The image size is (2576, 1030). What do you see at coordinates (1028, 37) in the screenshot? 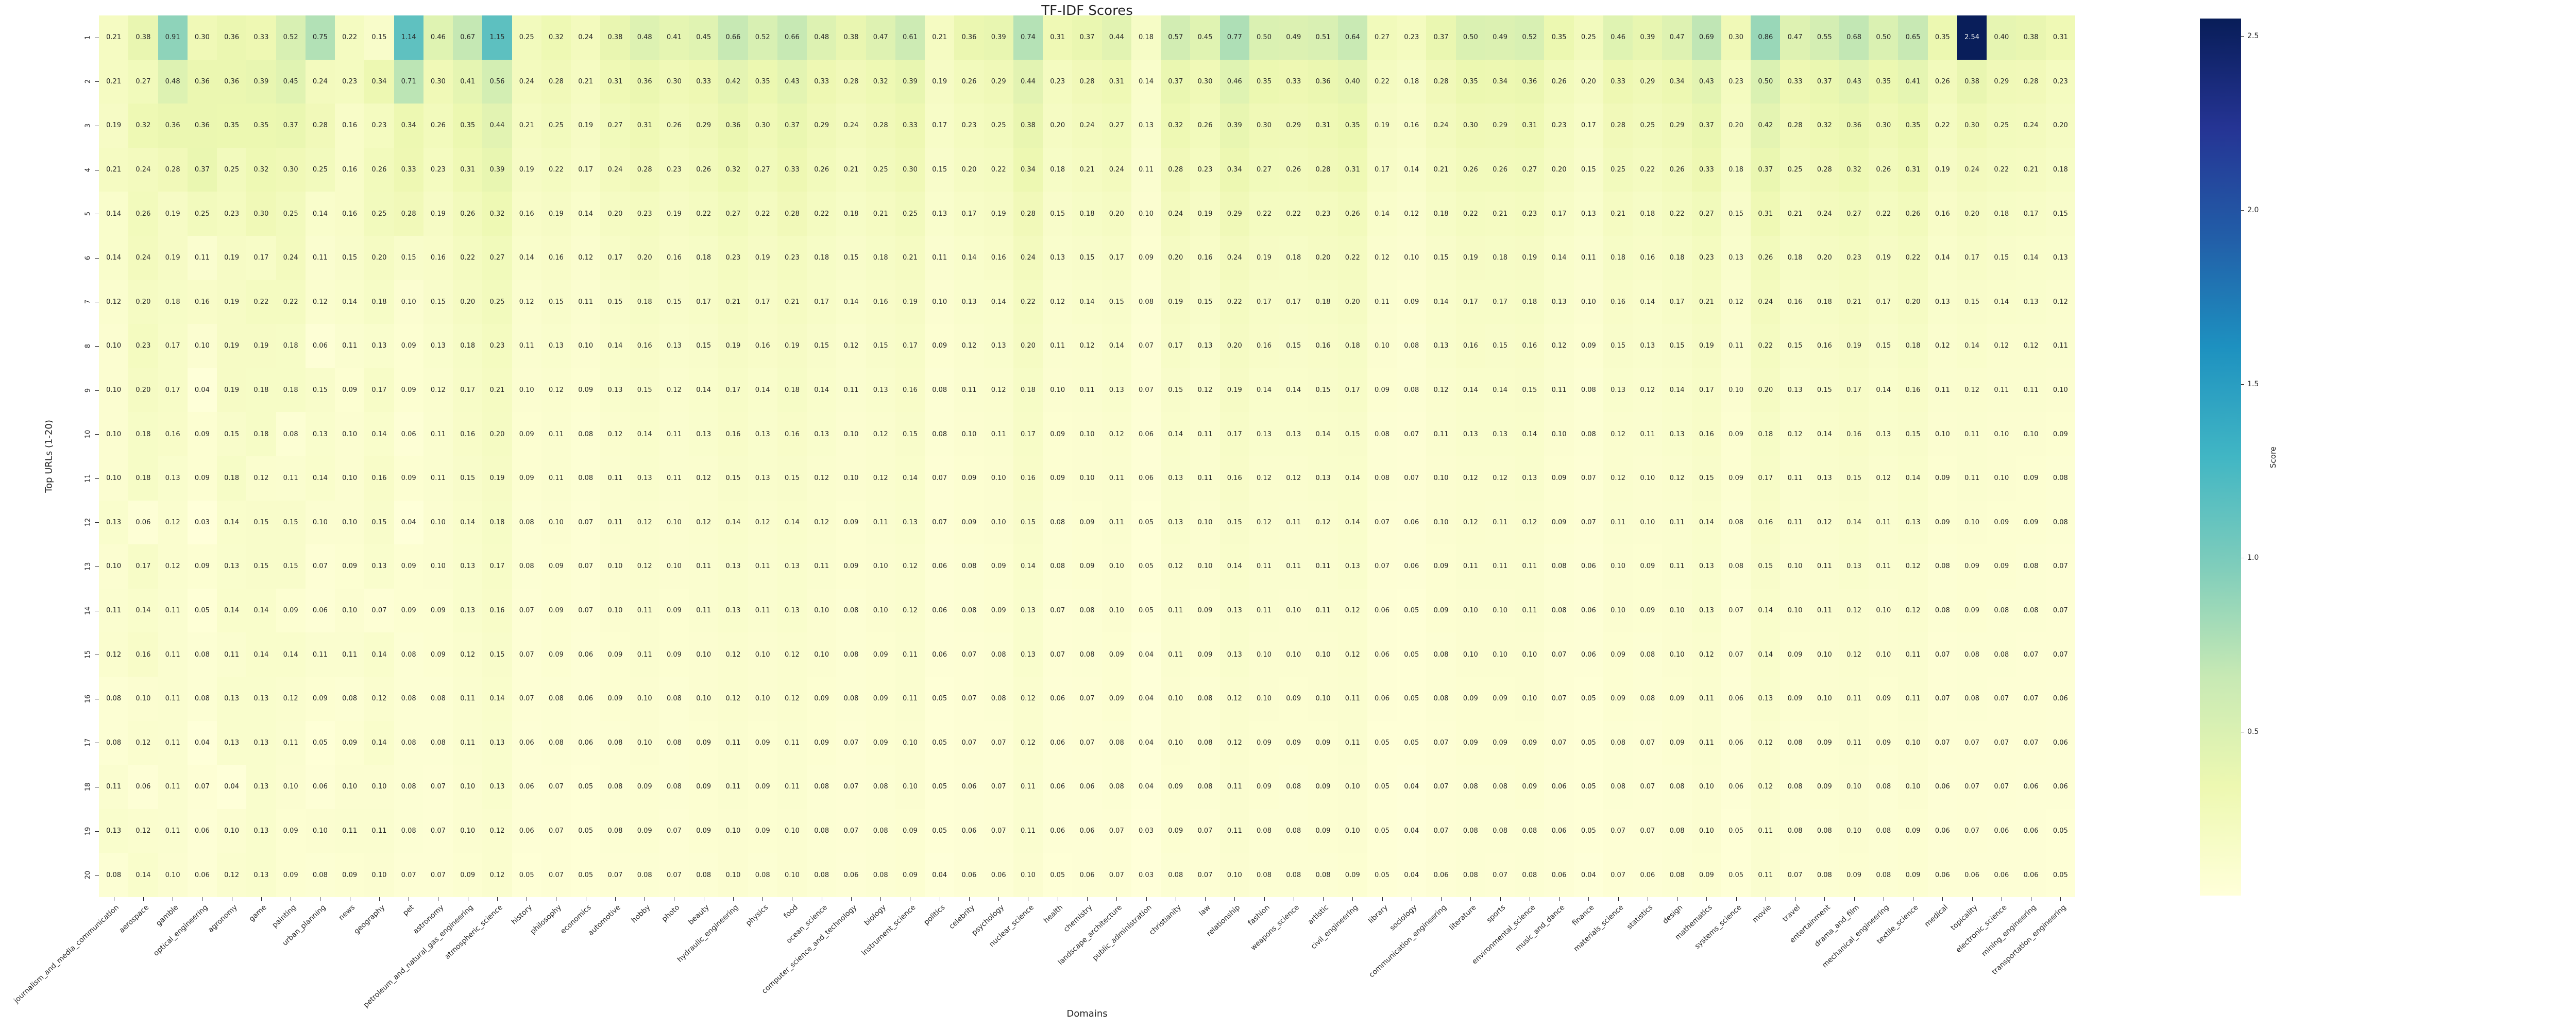
I see `heatmap-cell: 0.74` at bounding box center [1028, 37].